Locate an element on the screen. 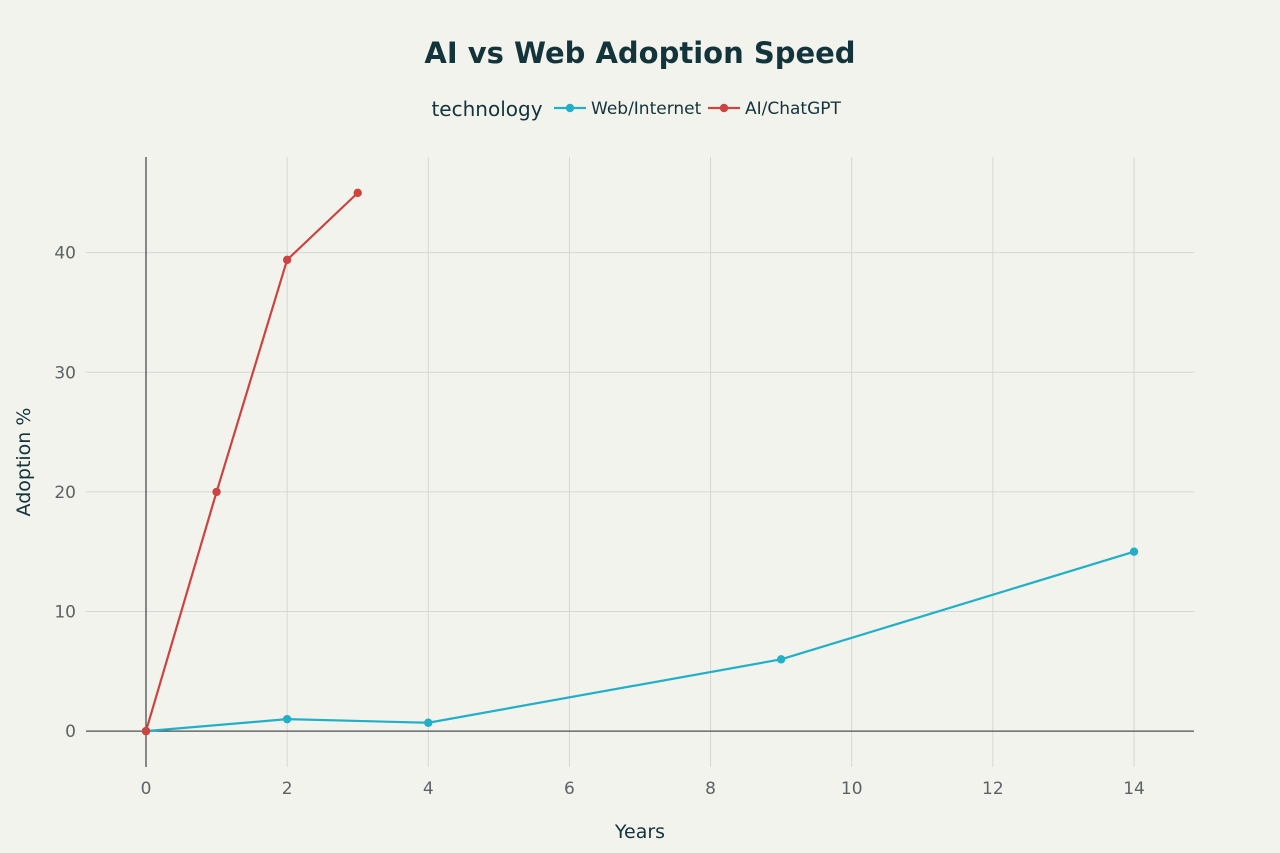 The height and width of the screenshot is (853, 1280). x-tick-label: 12 is located at coordinates (993, 789).